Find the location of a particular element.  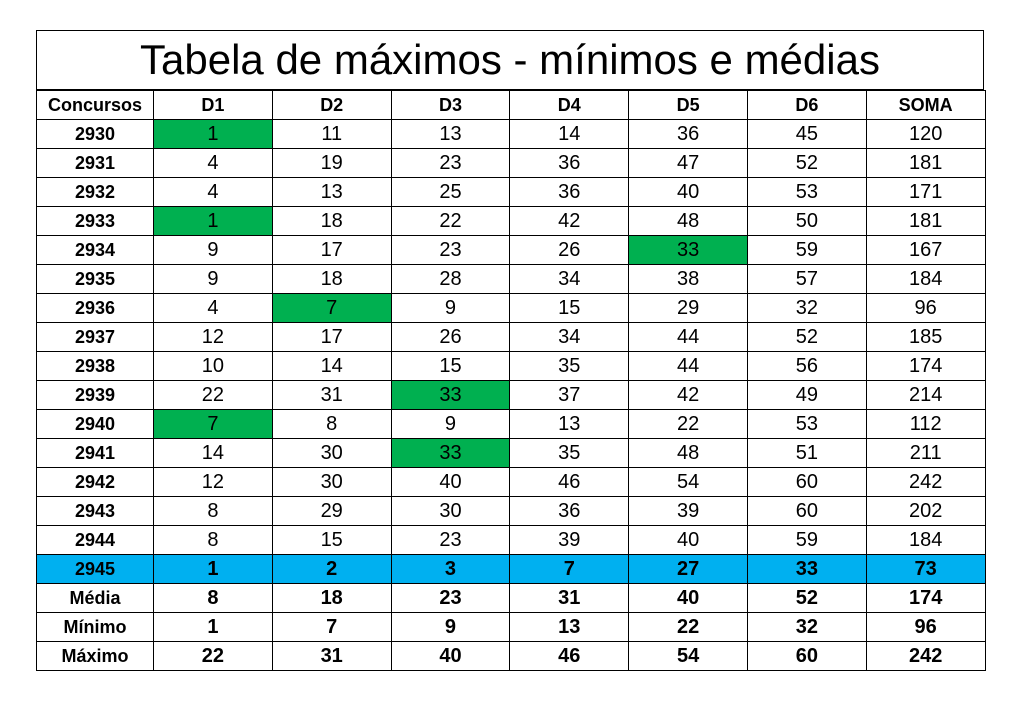

table-row: 2939 22 31 33 37 42 49 214 is located at coordinates (511, 395).